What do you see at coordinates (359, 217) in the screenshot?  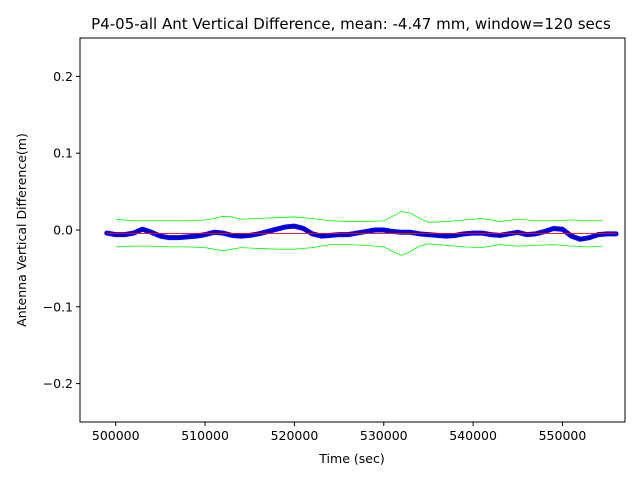 I see `series-upper-envelope-line` at bounding box center [359, 217].